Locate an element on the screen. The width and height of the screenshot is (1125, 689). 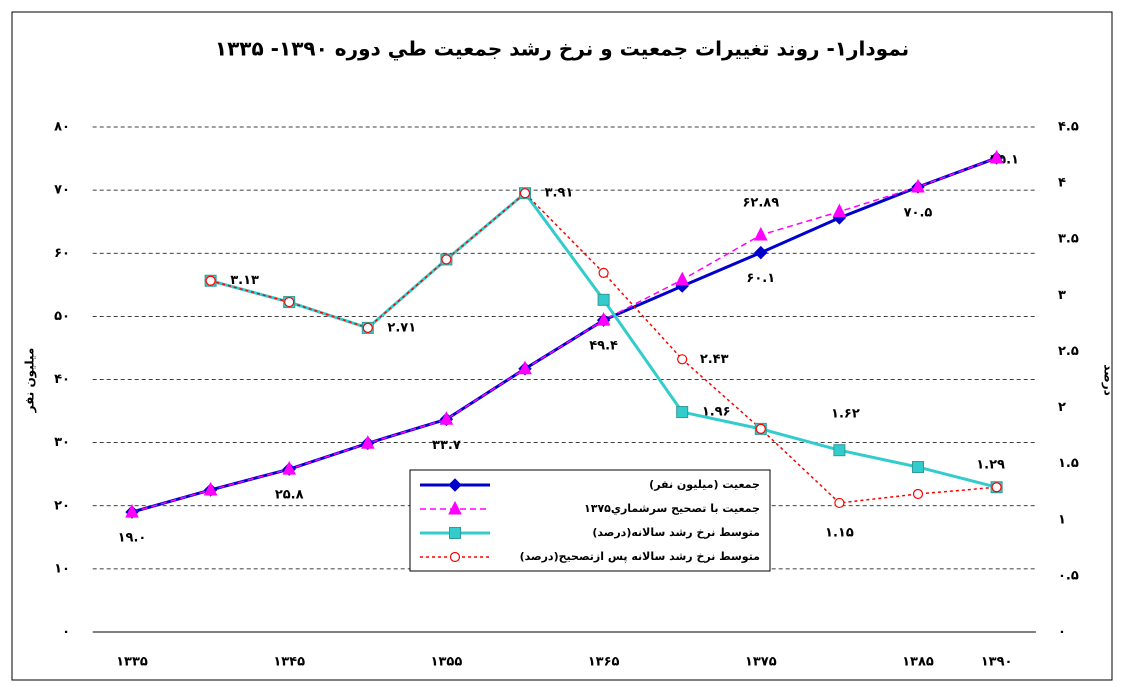
data-label: ۱.۲۹ is located at coordinates (990, 465).